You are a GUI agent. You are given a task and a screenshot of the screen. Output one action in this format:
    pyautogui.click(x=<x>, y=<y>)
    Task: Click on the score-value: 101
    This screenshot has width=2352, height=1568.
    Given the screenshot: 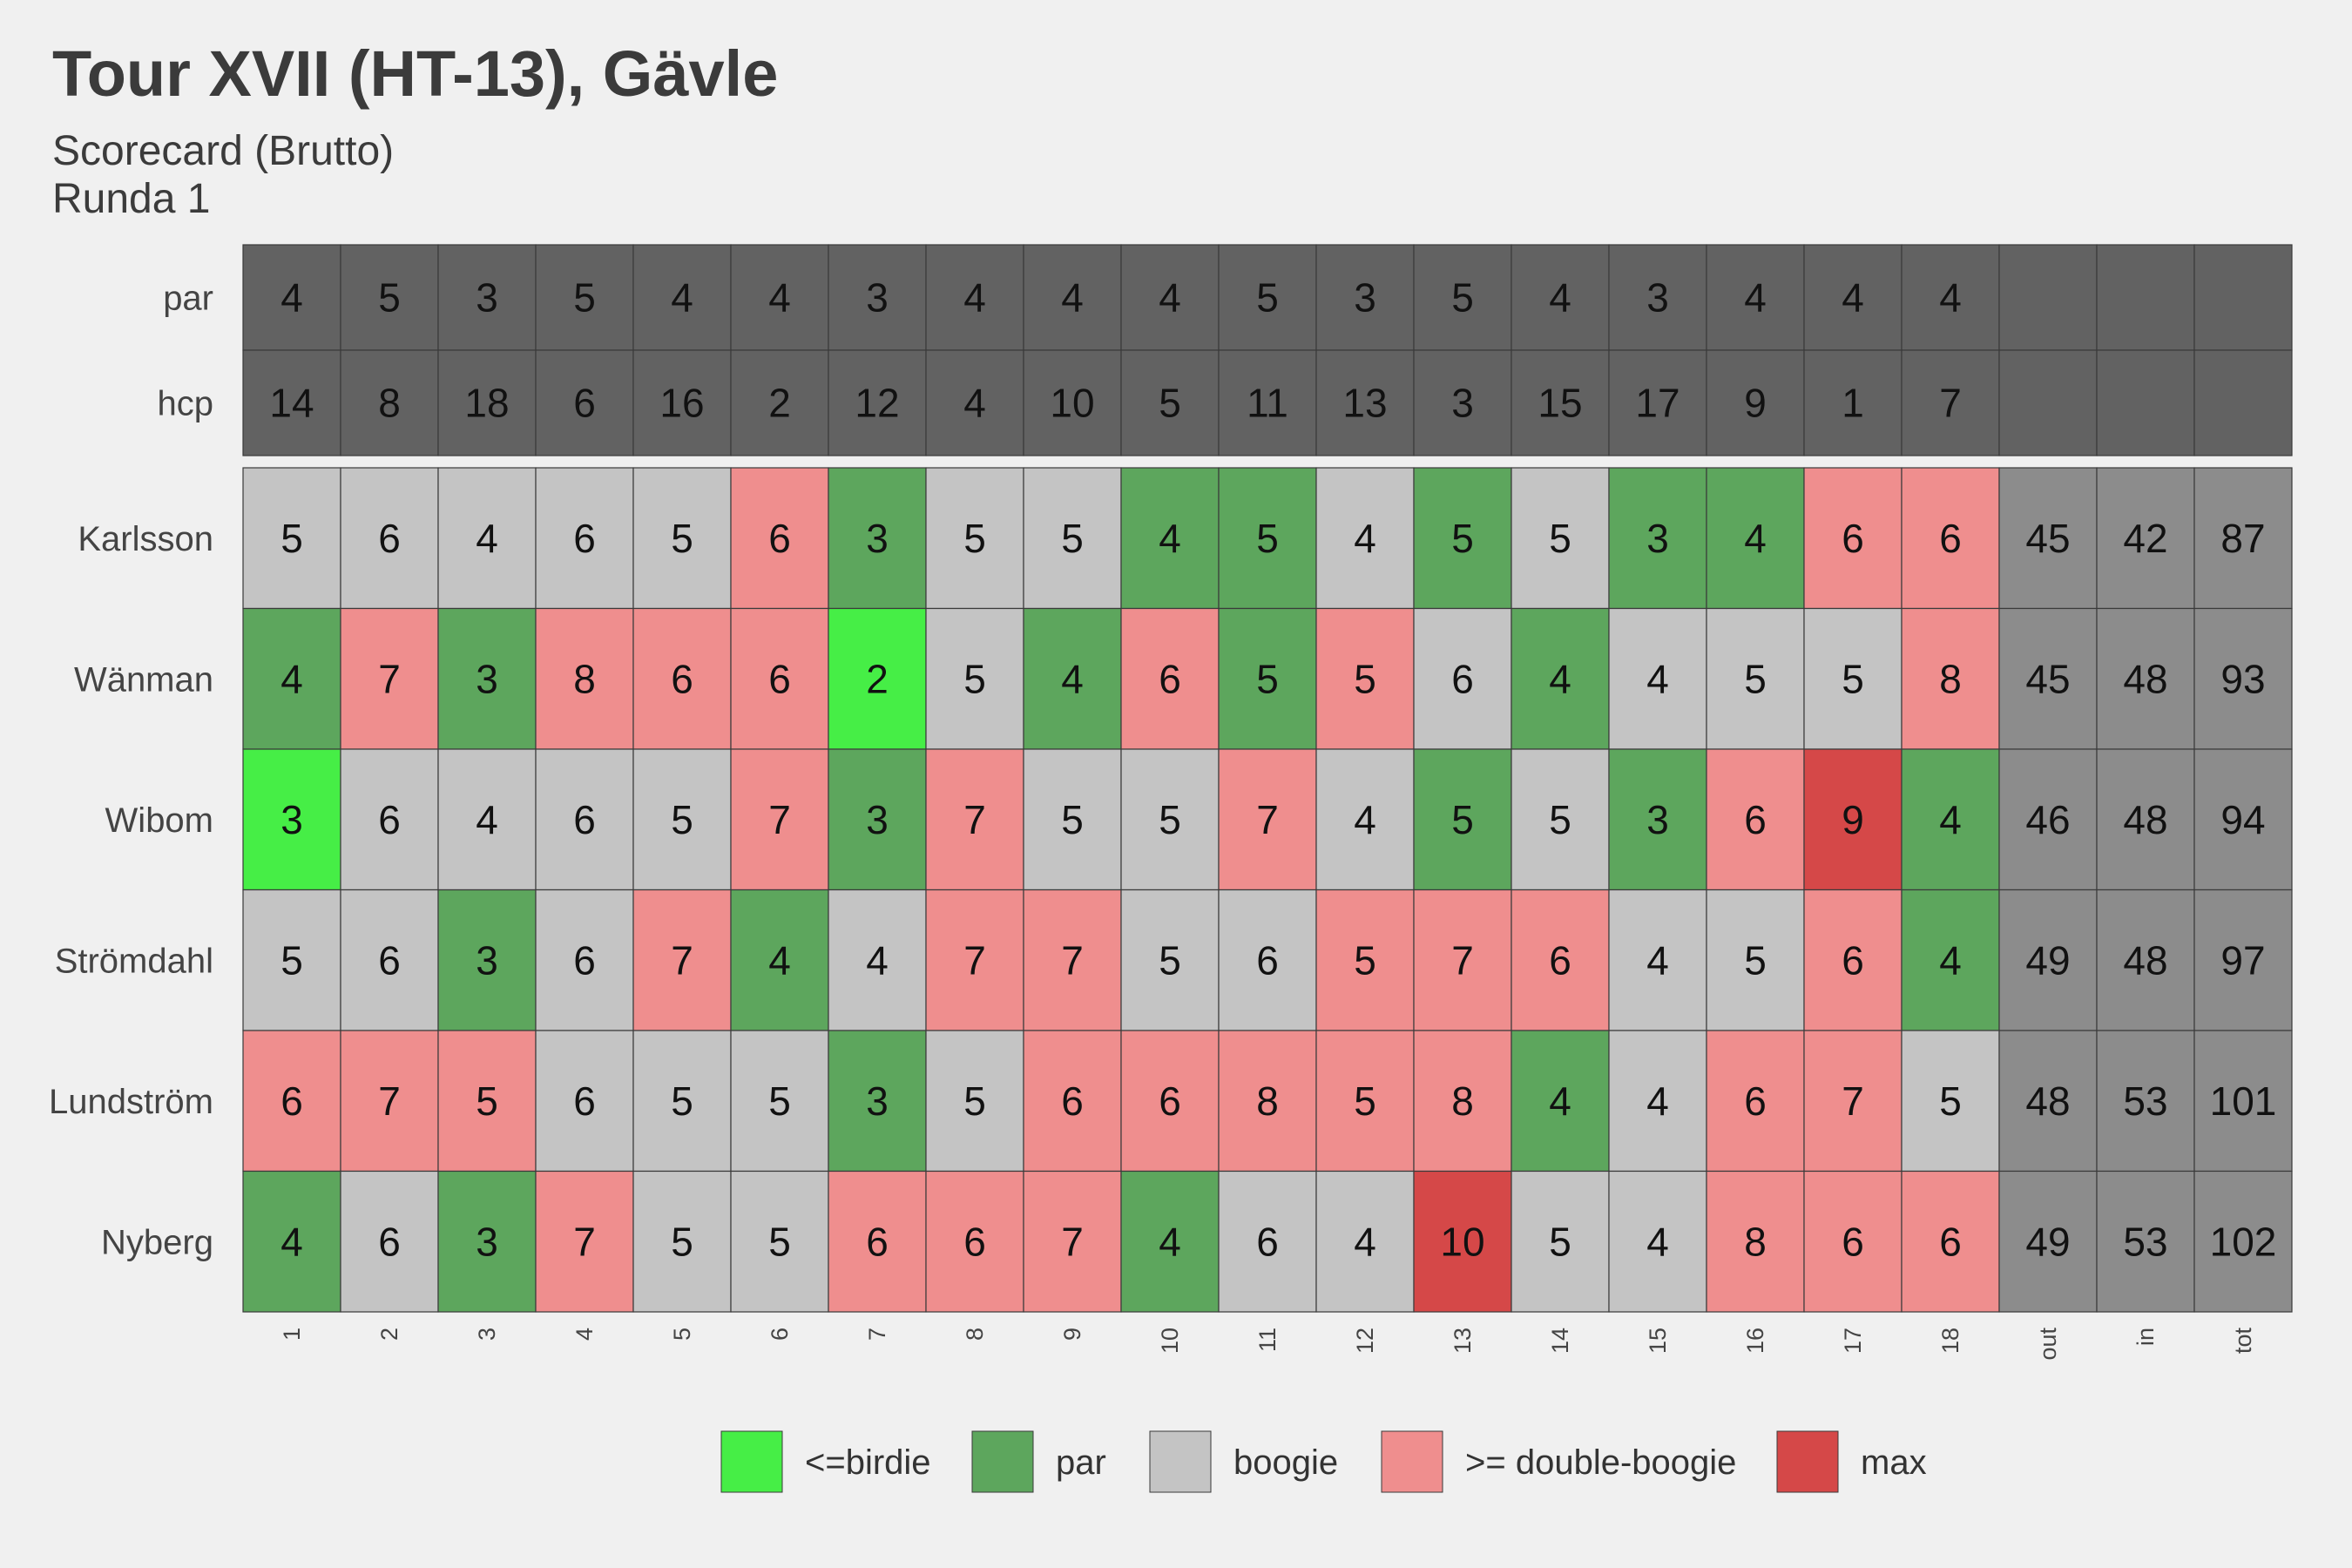 What is the action you would take?
    pyautogui.click(x=2243, y=1101)
    